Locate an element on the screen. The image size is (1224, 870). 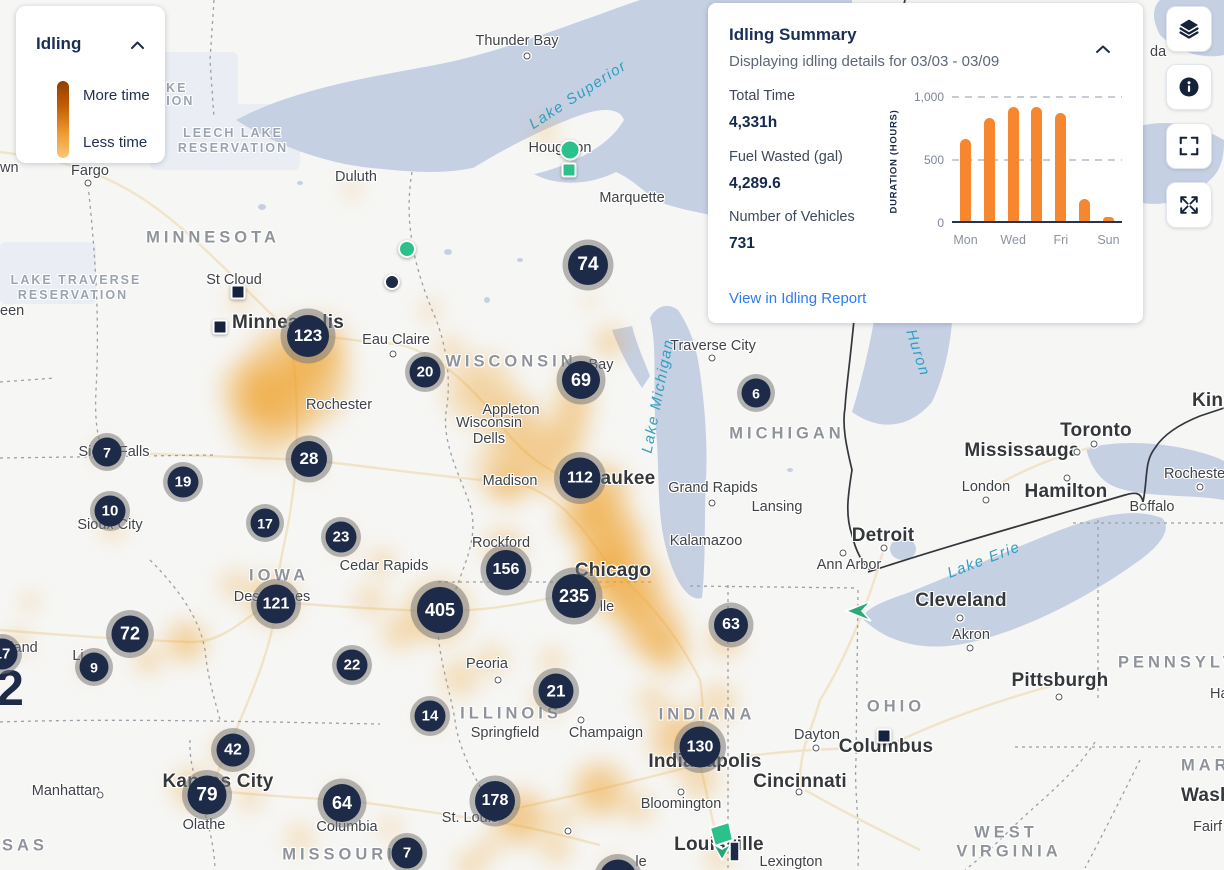
cluster-marker: 64 is located at coordinates (342, 803).